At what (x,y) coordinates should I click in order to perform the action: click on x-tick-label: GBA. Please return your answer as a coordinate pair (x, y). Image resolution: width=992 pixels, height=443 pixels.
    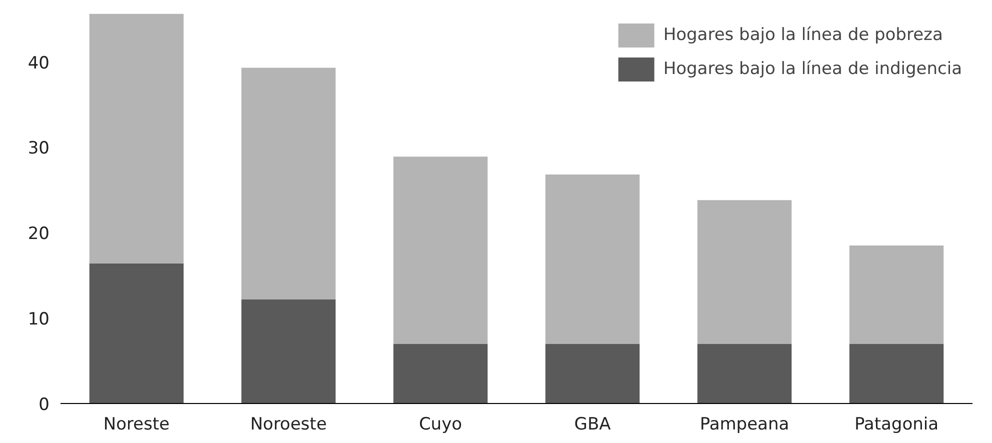
    Looking at the image, I should click on (593, 424).